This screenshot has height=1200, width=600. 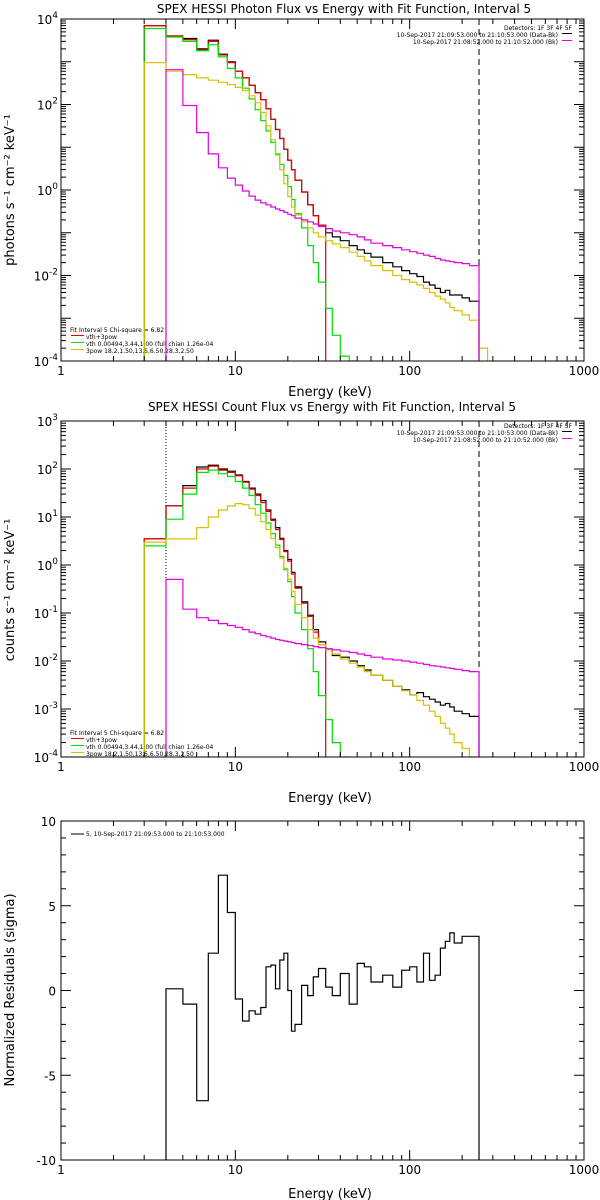 What do you see at coordinates (46, 1161) in the screenshot?
I see `y-tick-label: -10` at bounding box center [46, 1161].